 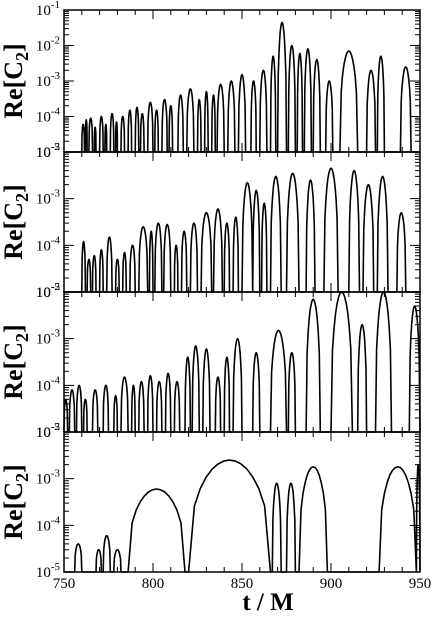 I want to click on x-tick-label: 950, so click(x=420, y=584).